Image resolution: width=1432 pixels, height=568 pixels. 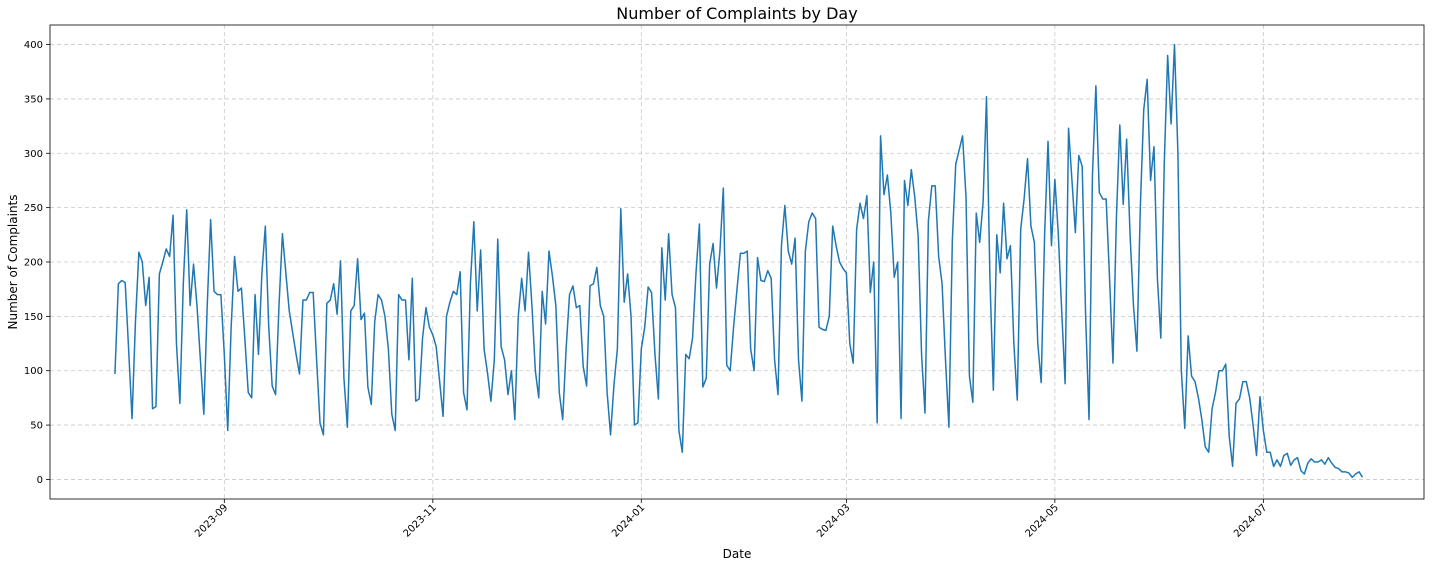 What do you see at coordinates (13, 261) in the screenshot?
I see `y-axis-label: Number of Complaints` at bounding box center [13, 261].